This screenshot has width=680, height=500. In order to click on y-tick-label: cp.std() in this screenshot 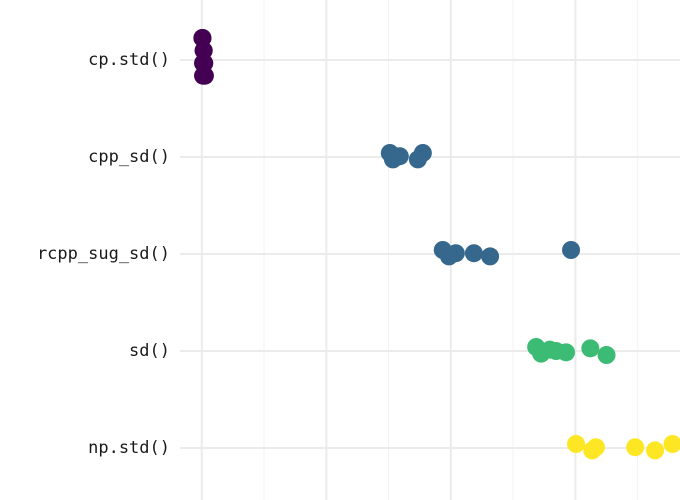, I will do `click(129, 60)`.